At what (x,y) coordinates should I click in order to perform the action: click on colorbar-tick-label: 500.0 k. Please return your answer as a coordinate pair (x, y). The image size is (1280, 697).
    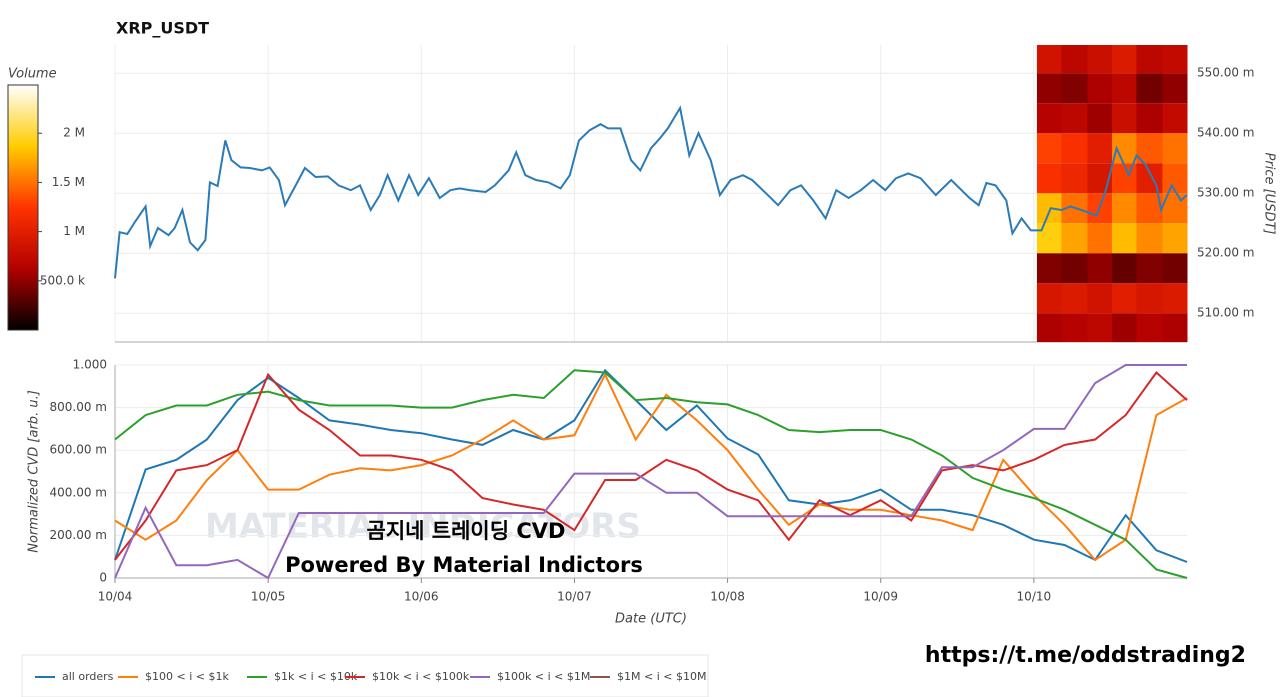
    Looking at the image, I should click on (62, 280).